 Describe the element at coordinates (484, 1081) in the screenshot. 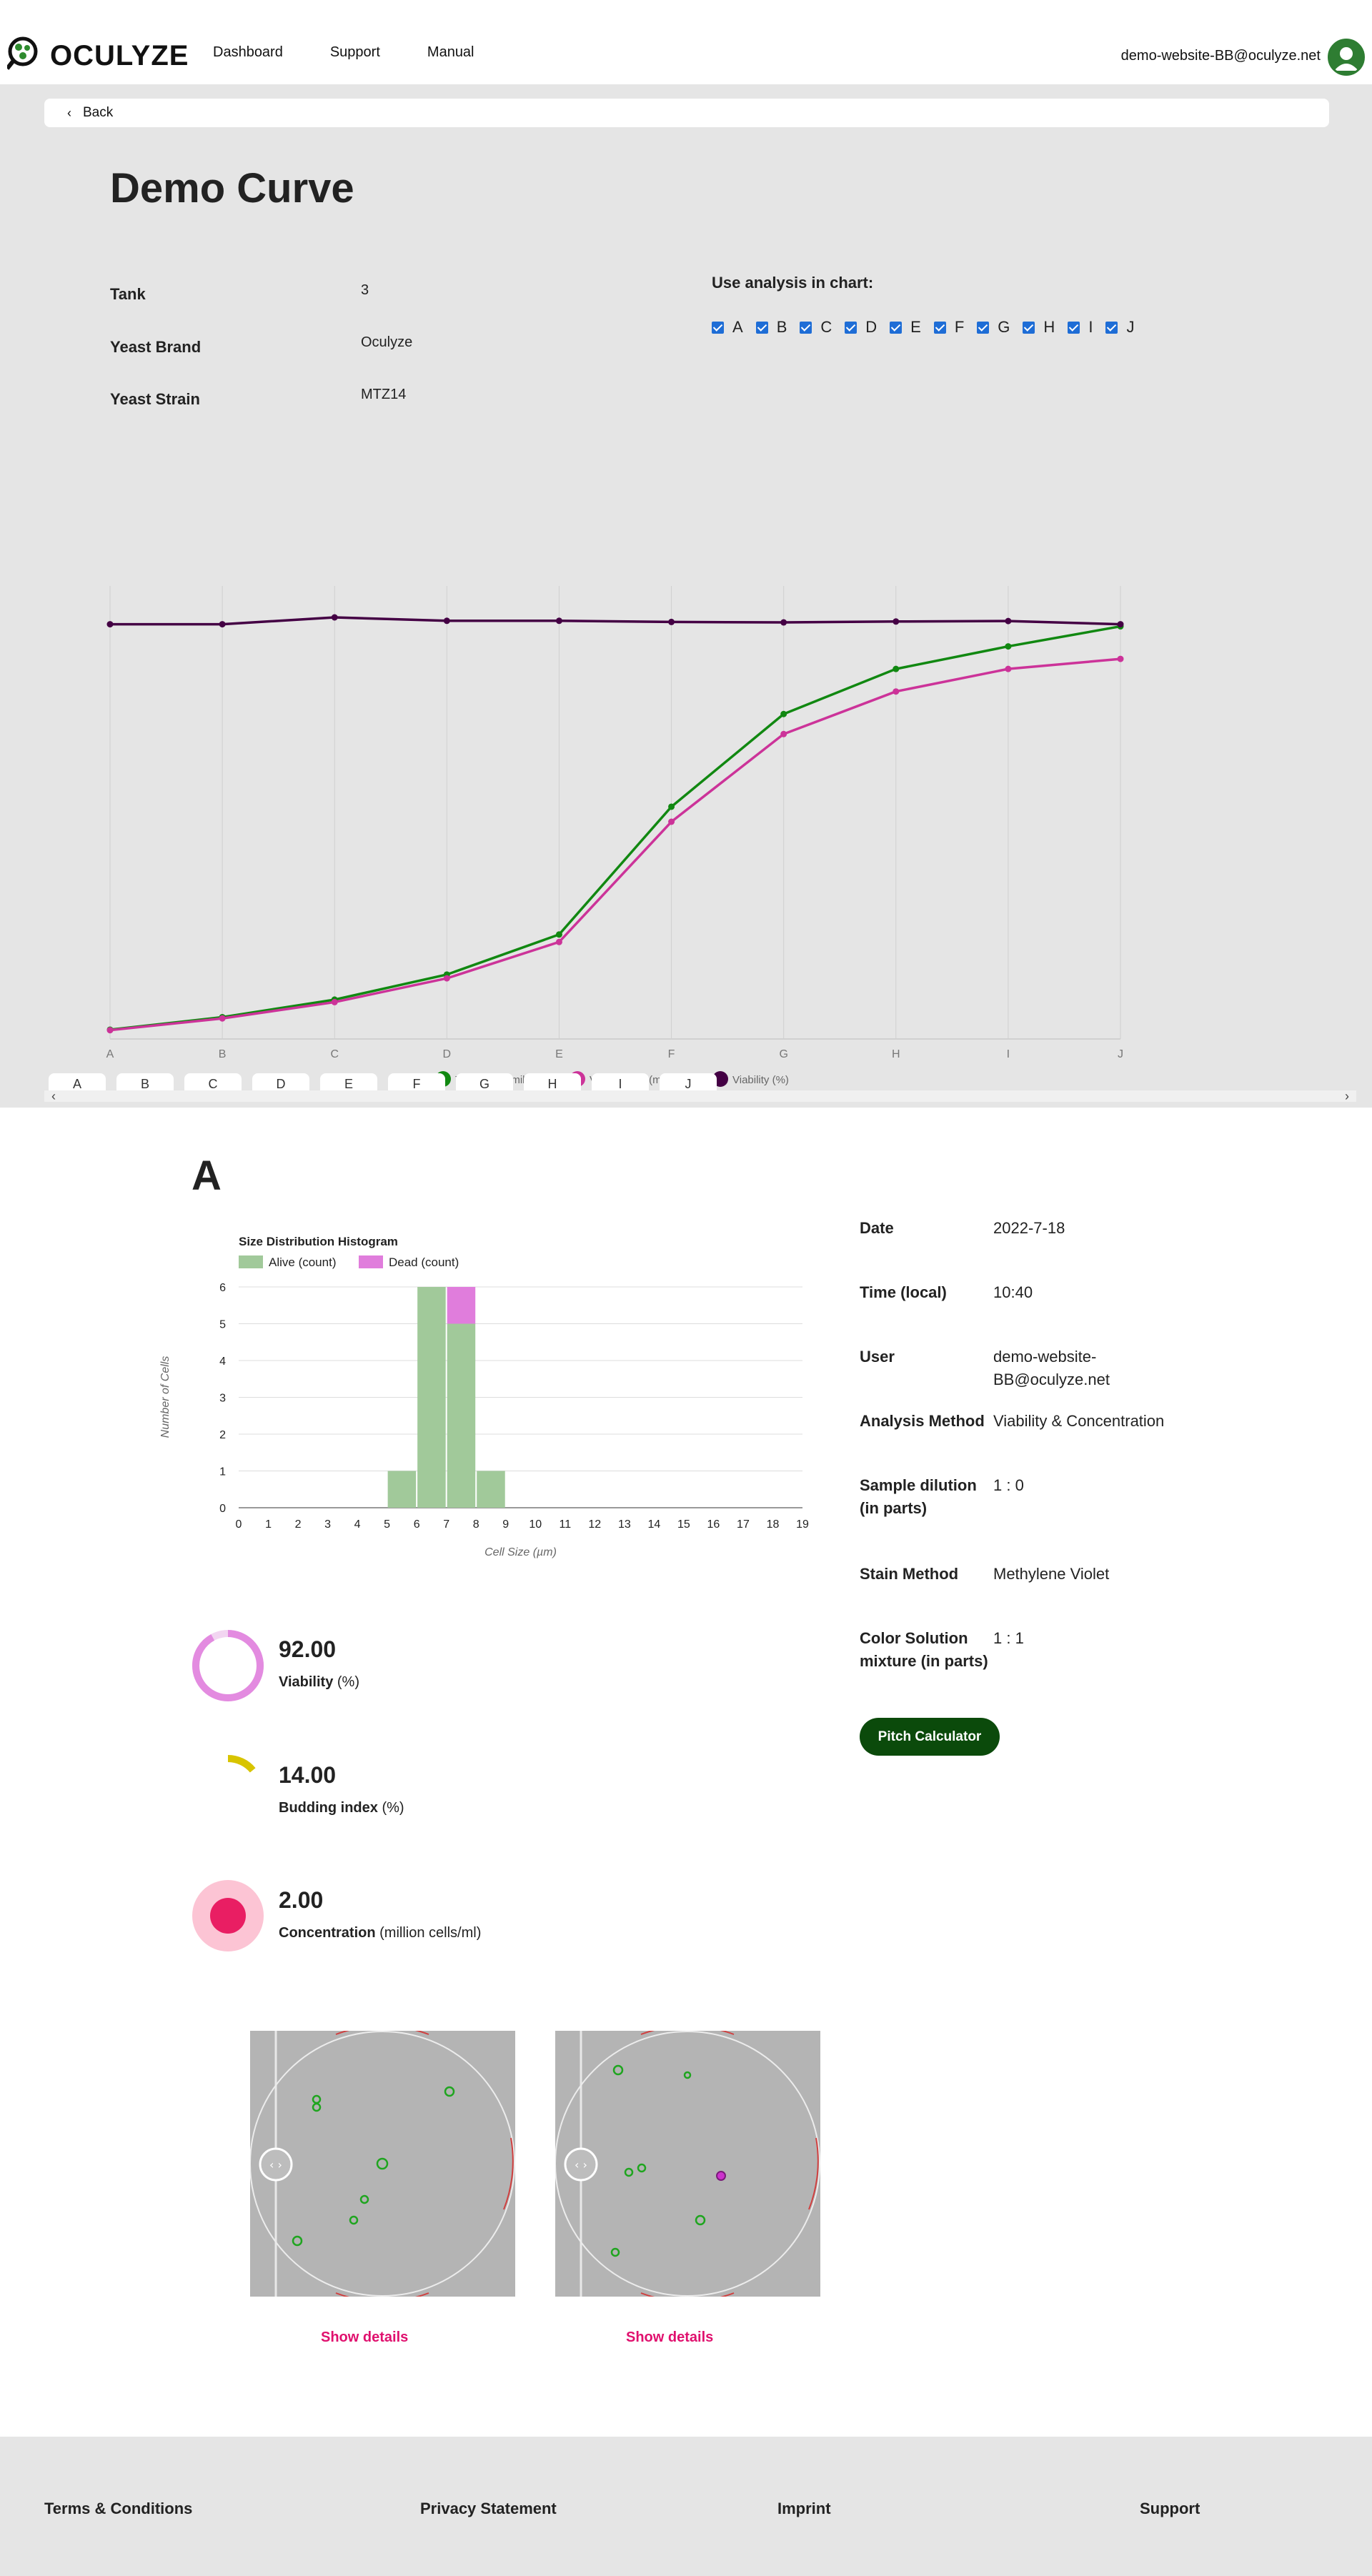

I see `tab-g: G` at that location.